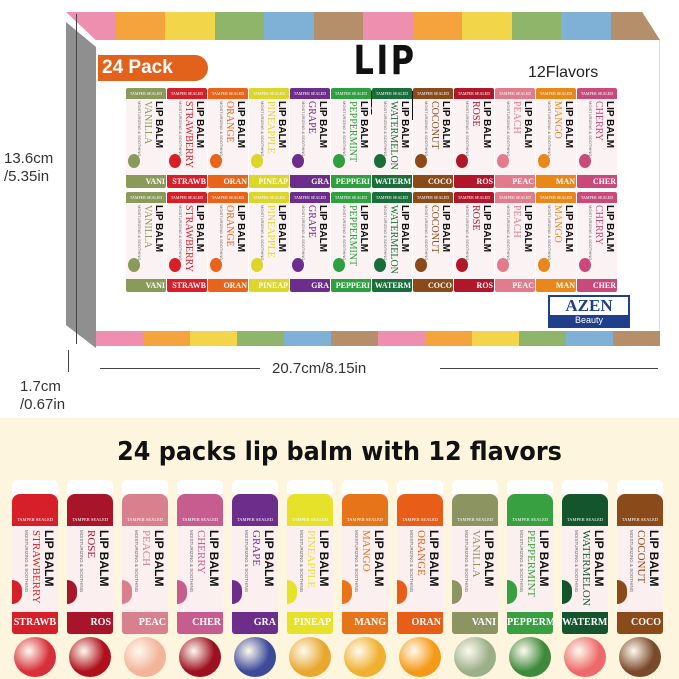  Describe the element at coordinates (229, 226) in the screenshot. I see `tube-flavor: ORANGE` at that location.